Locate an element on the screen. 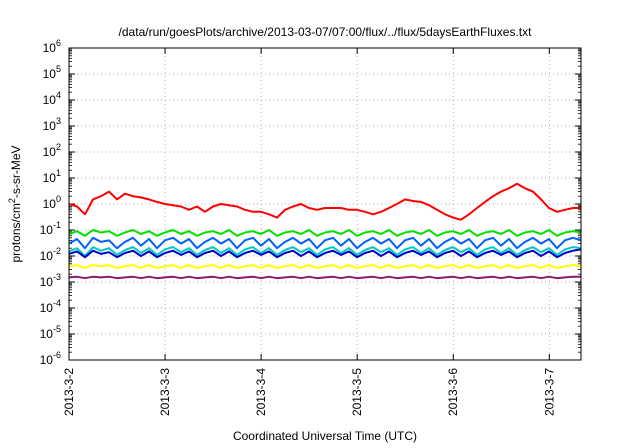 Image resolution: width=640 pixels, height=448 pixels. x-axis-label: Coordinated Universal Time (UTC) is located at coordinates (325, 436).